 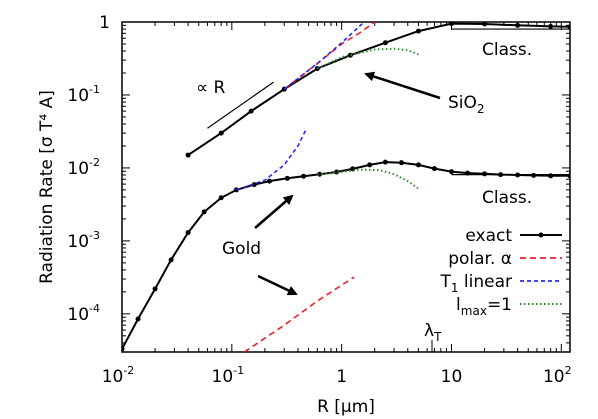 I want to click on series-line-t-linear-sio2, so click(x=324, y=56).